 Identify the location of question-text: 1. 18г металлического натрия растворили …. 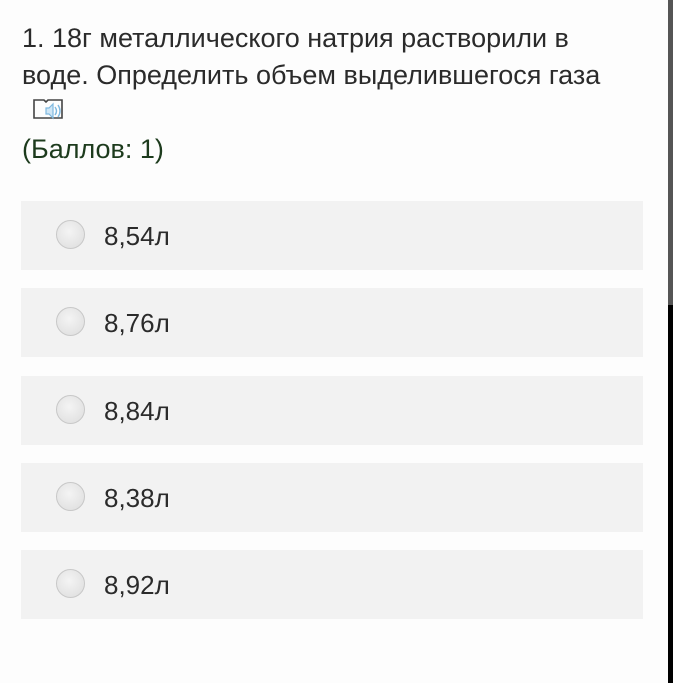
(332, 75).